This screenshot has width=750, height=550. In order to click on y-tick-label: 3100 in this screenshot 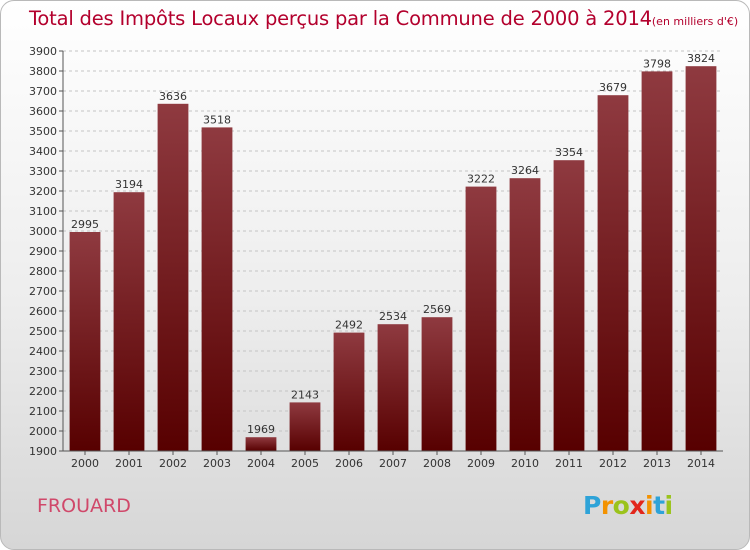, I will do `click(43, 211)`.